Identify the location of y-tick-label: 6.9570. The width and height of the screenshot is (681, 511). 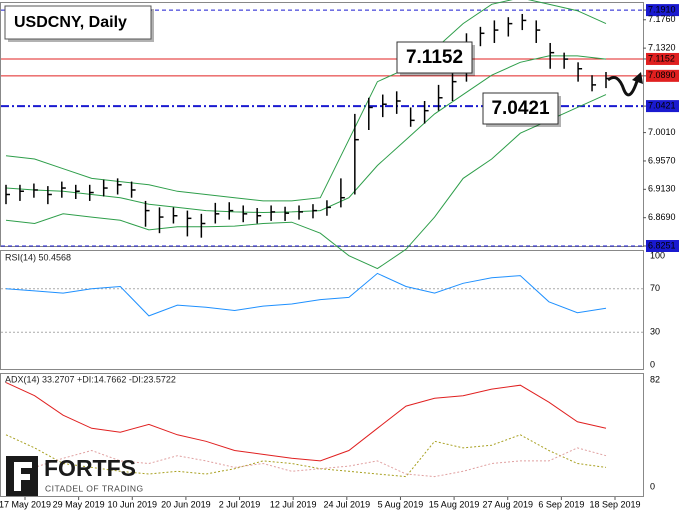
(662, 160).